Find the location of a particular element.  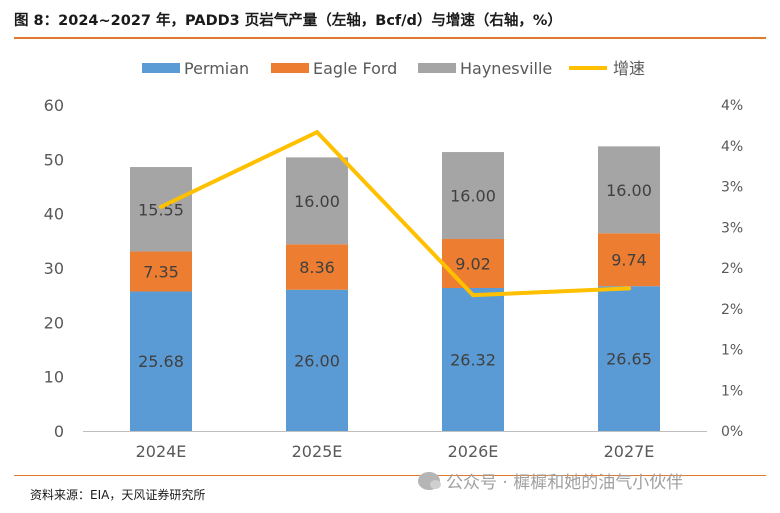

x-tick-label: 2026E is located at coordinates (473, 451).